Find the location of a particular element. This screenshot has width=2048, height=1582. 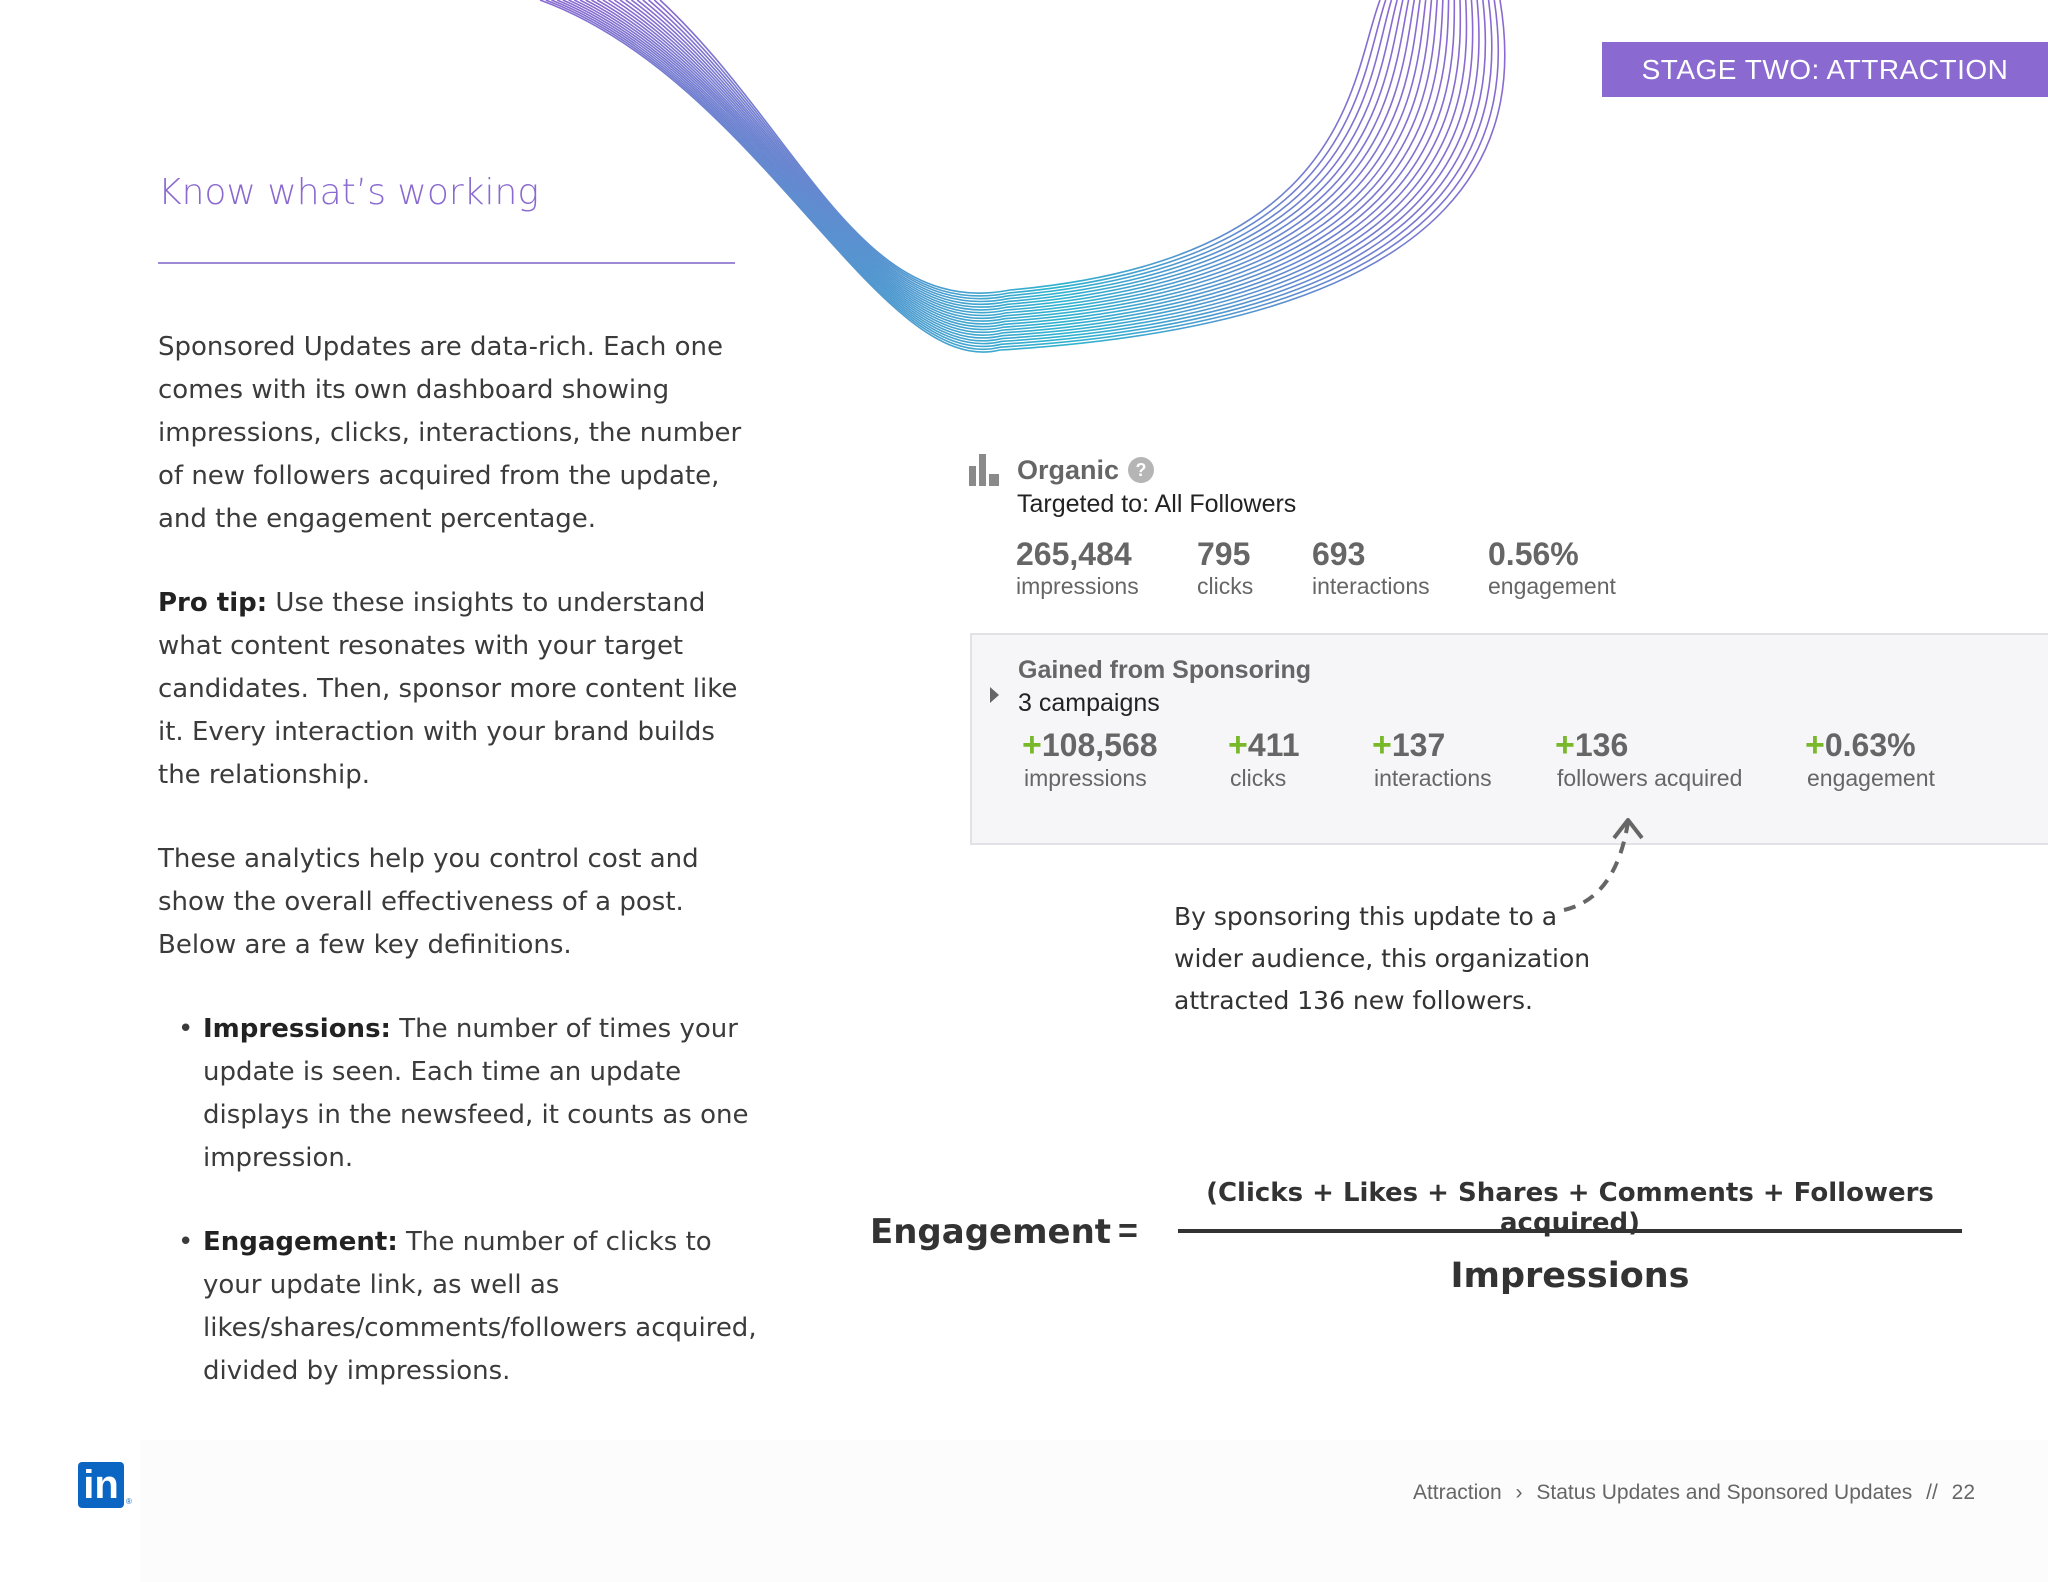

sponsored-metric-followers: +136 followers acquired is located at coordinates (1648, 759).